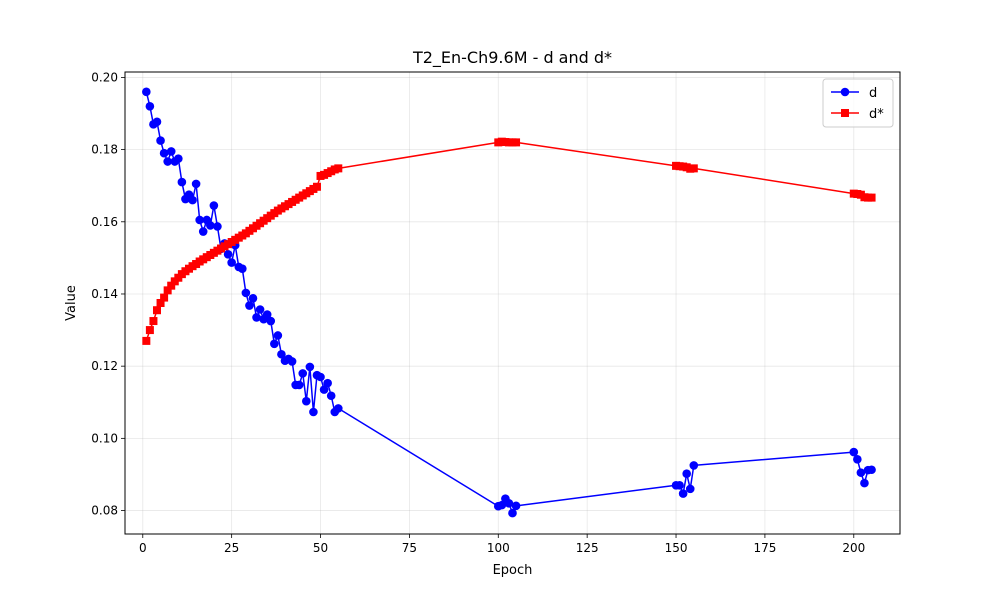 This screenshot has height=600, width=1000. I want to click on y-axis-label: Value, so click(71, 303).